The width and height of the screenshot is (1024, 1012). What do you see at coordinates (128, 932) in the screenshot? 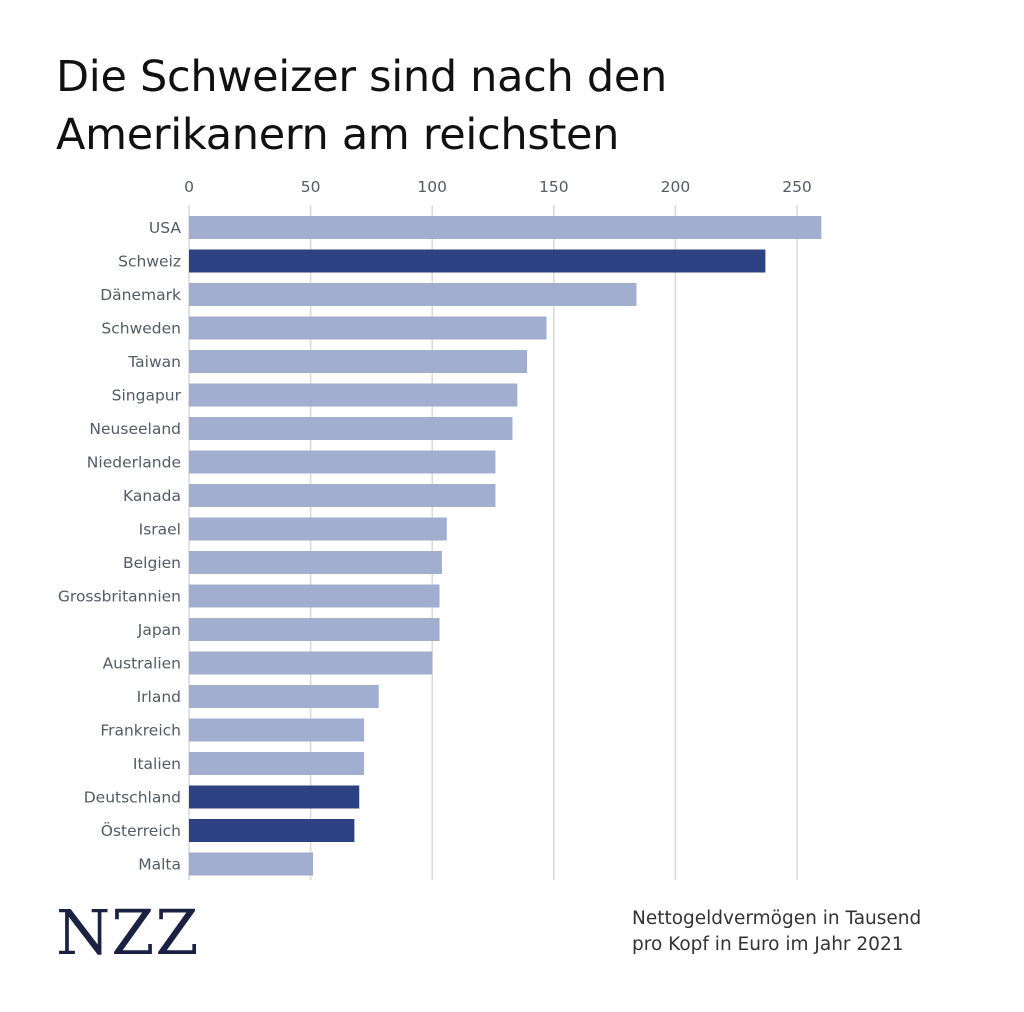
I see `nzz-logo: NZZ` at bounding box center [128, 932].